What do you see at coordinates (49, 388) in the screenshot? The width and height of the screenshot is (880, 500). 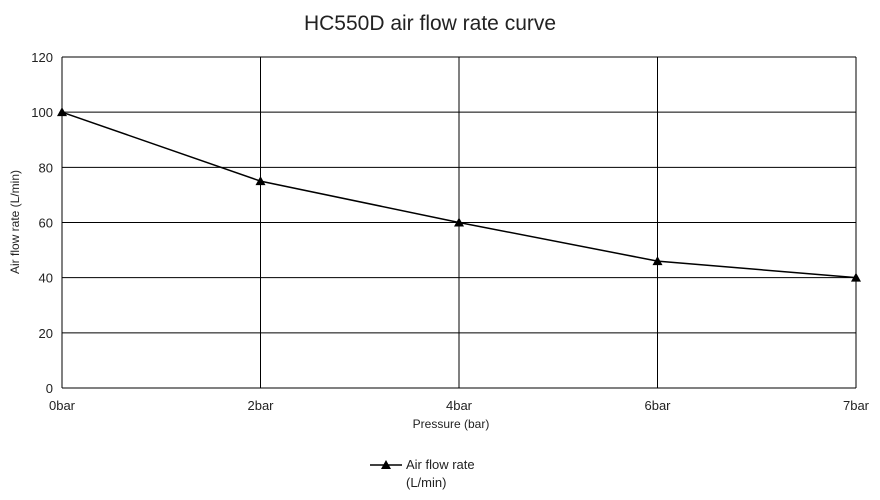 I see `y-tick-label: 0` at bounding box center [49, 388].